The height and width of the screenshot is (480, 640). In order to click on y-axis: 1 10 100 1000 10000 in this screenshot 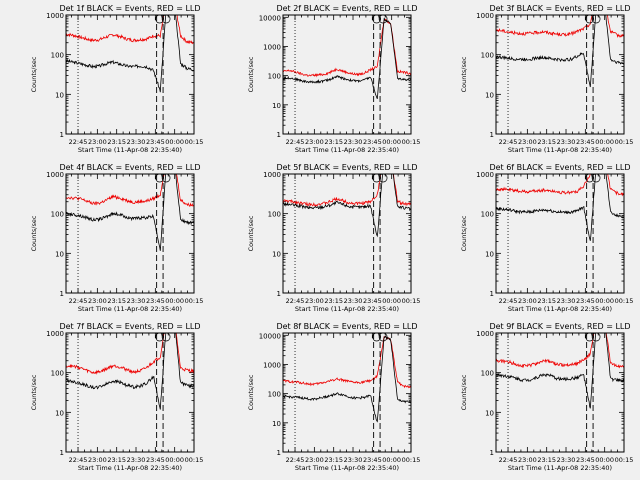, I will do `click(335, 76)`.